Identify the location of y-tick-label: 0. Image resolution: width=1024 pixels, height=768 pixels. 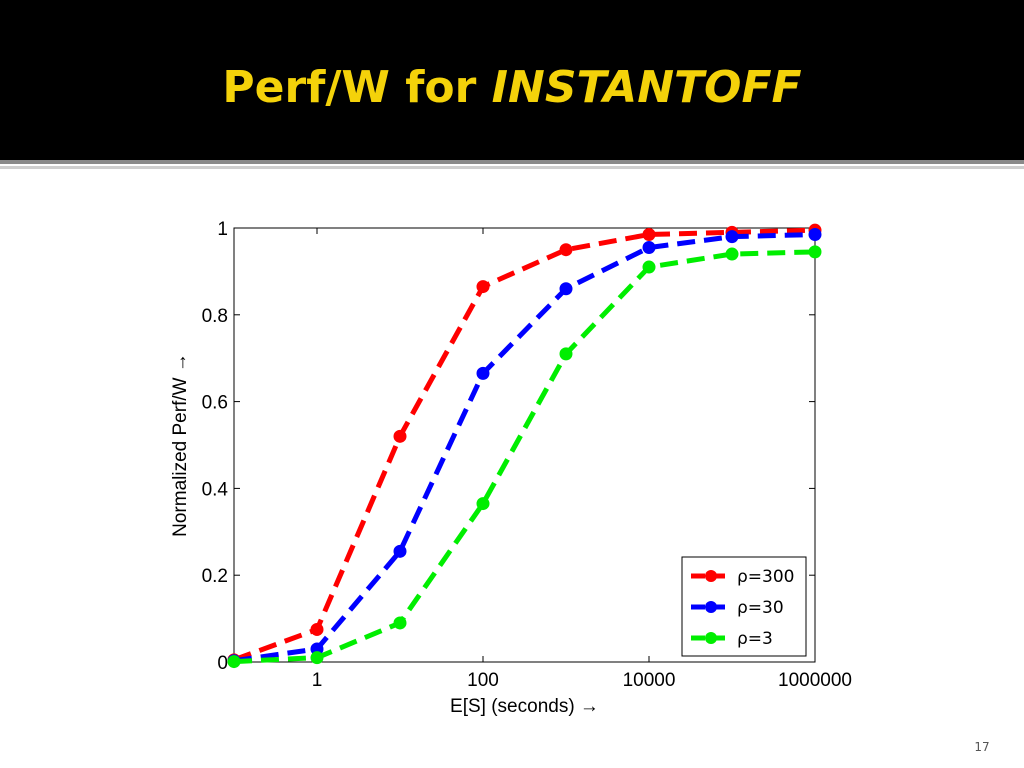
(222, 663).